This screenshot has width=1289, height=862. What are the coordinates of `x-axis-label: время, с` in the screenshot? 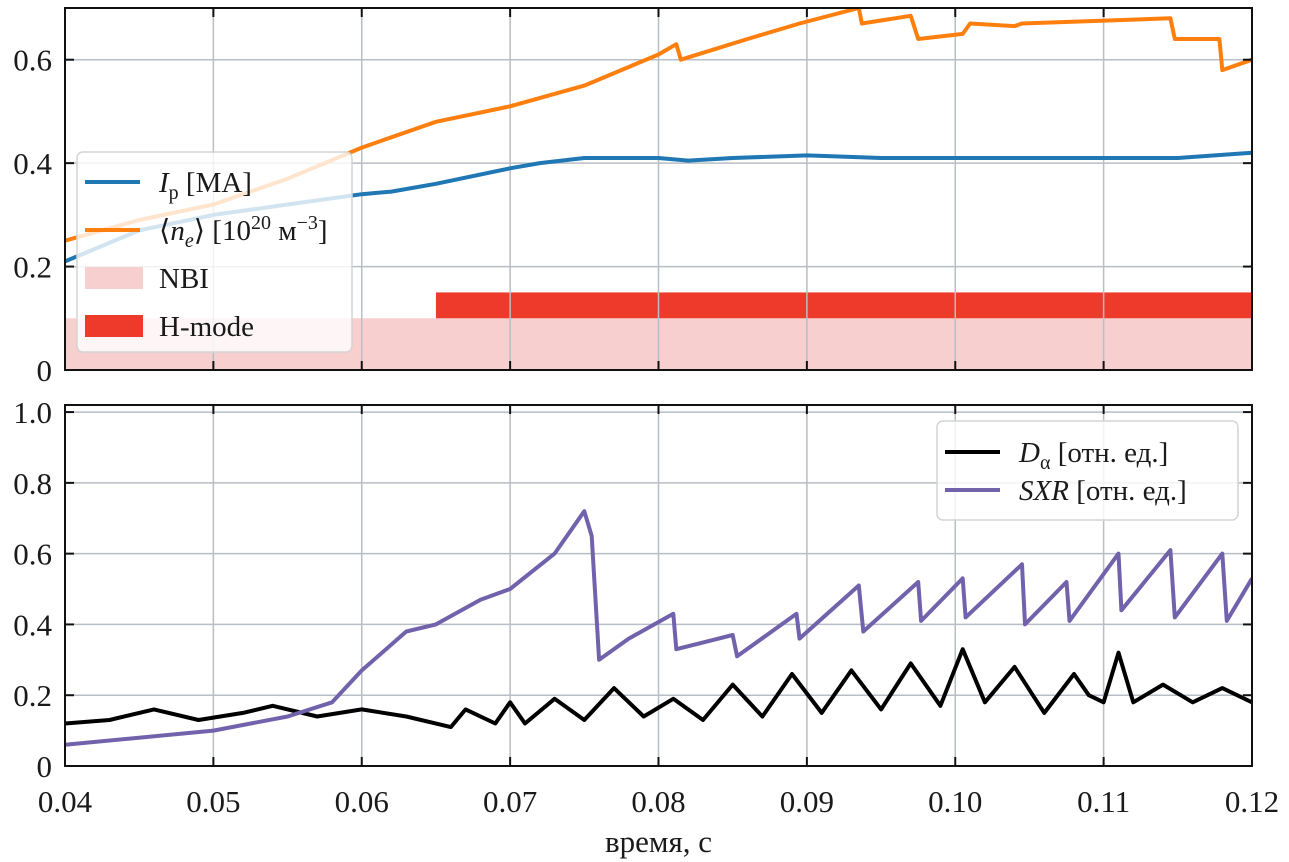 It's located at (658, 841).